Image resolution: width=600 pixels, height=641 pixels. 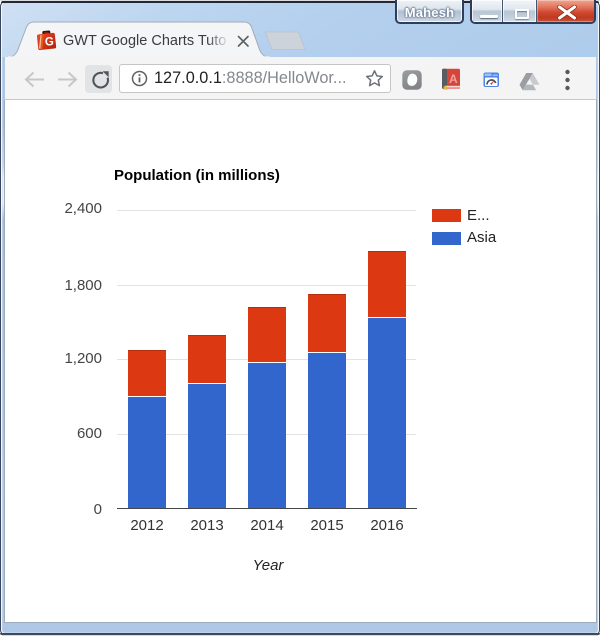 What do you see at coordinates (49, 43) in the screenshot?
I see `svg-text: G` at bounding box center [49, 43].